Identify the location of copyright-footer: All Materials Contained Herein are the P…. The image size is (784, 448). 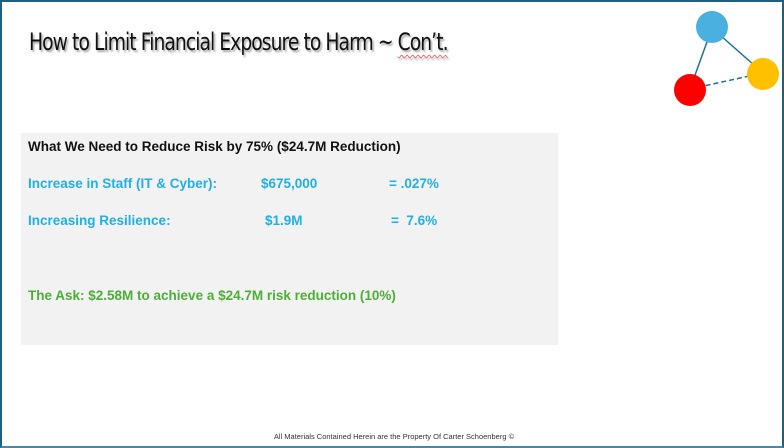
(394, 436).